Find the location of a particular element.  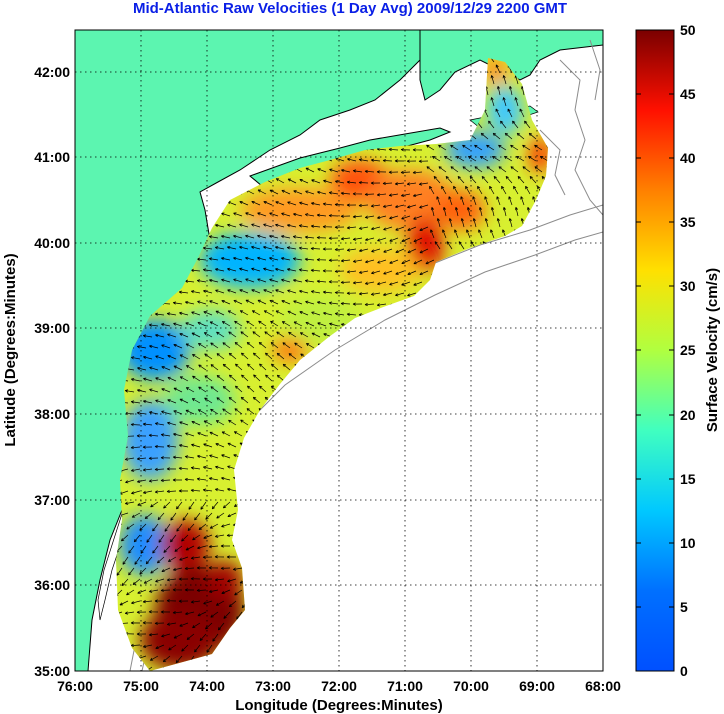

lat-tick: 41:00 is located at coordinates (52, 157).